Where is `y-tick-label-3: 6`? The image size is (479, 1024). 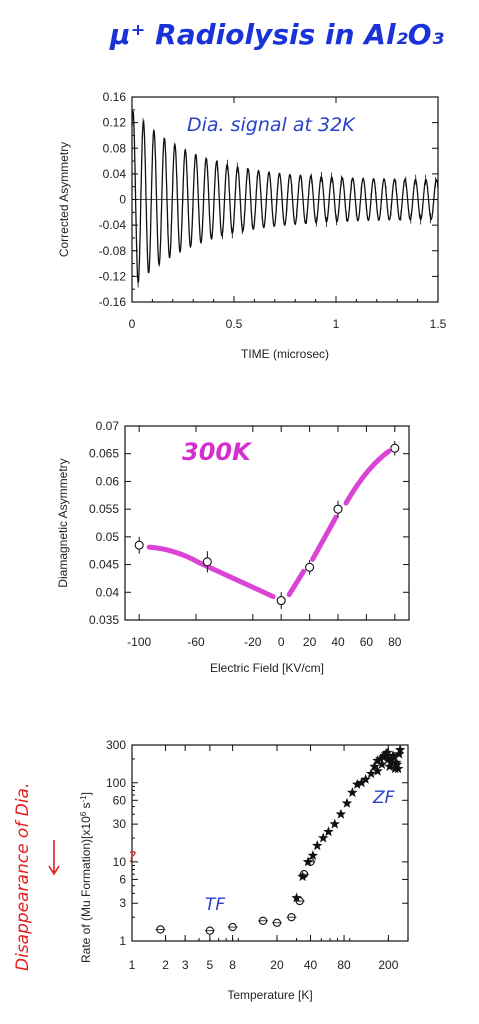
y-tick-label-3: 6 is located at coordinates (122, 879).